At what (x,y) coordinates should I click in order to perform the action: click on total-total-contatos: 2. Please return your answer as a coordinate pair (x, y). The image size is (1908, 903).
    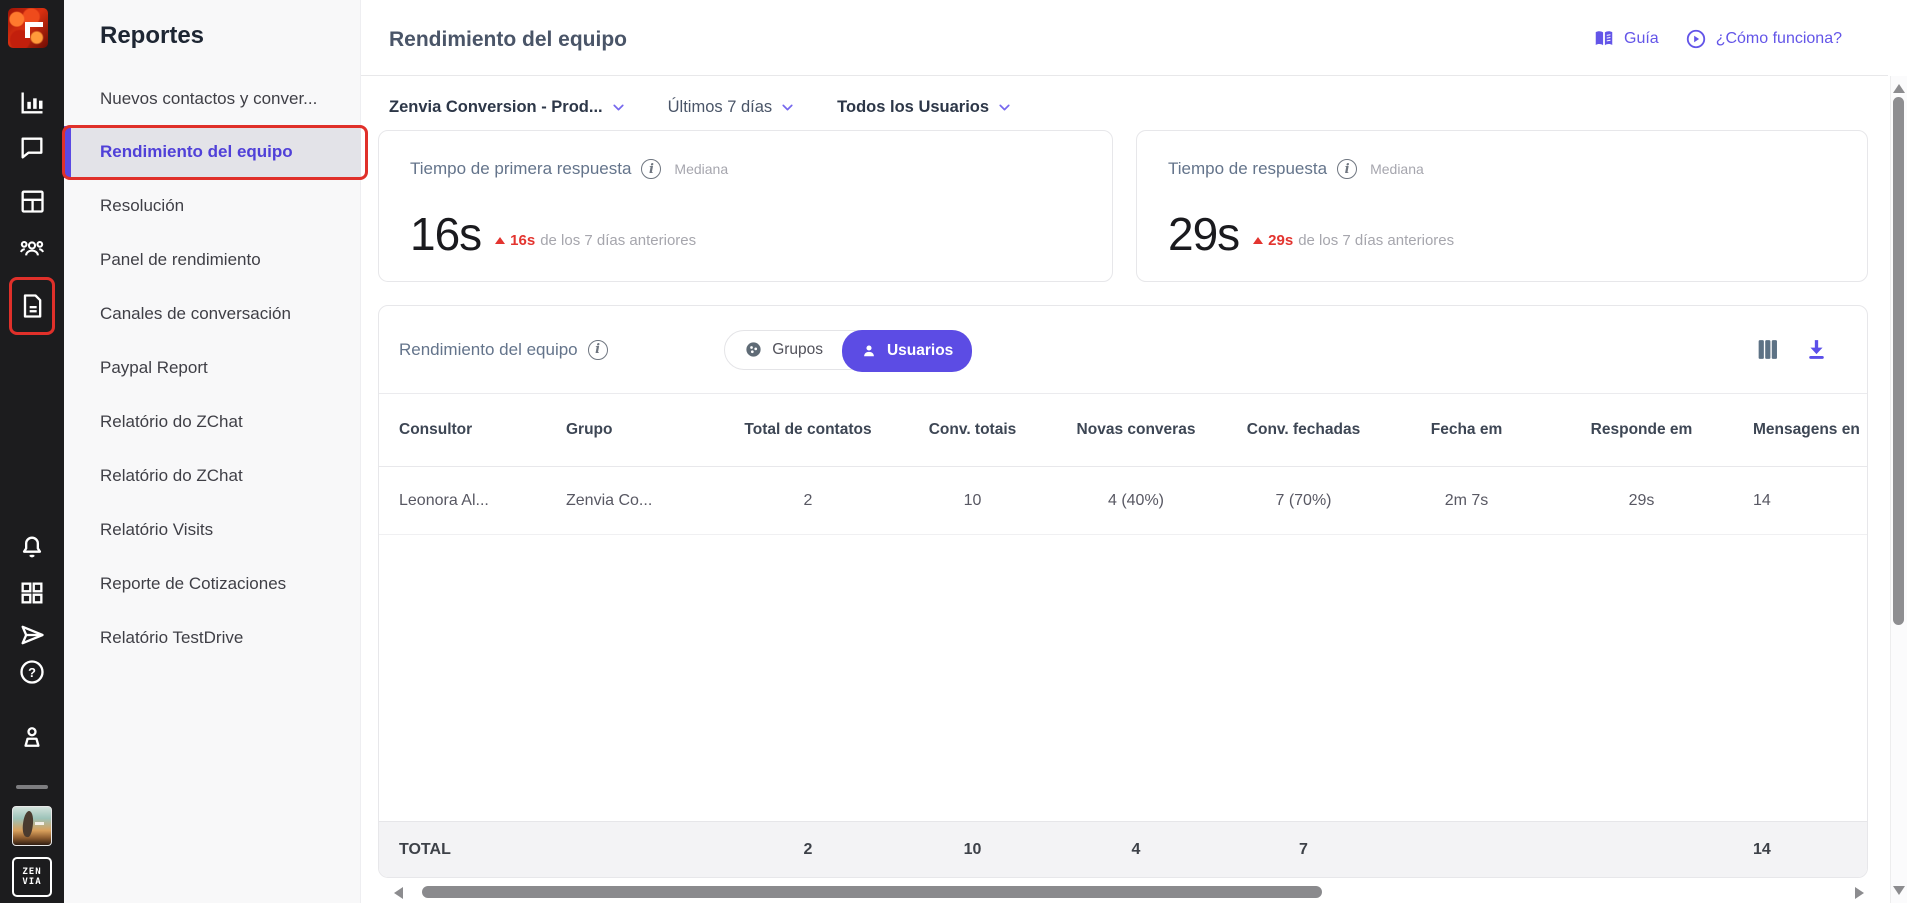
    Looking at the image, I should click on (808, 849).